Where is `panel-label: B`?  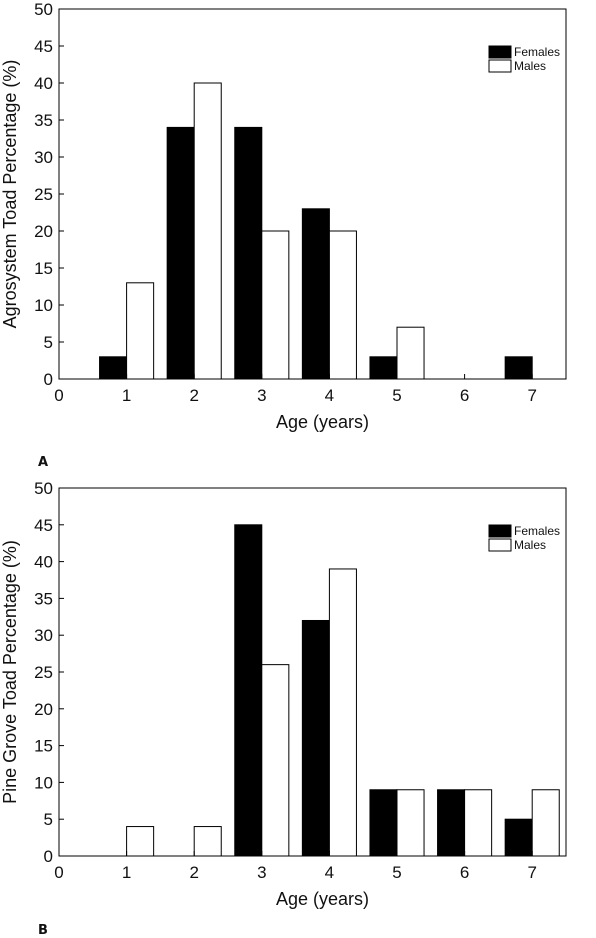 panel-label: B is located at coordinates (43, 930).